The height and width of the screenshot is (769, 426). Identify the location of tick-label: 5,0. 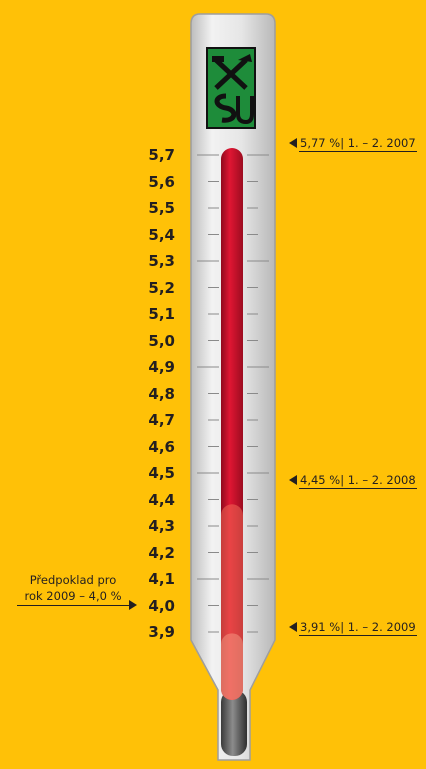
(161, 340).